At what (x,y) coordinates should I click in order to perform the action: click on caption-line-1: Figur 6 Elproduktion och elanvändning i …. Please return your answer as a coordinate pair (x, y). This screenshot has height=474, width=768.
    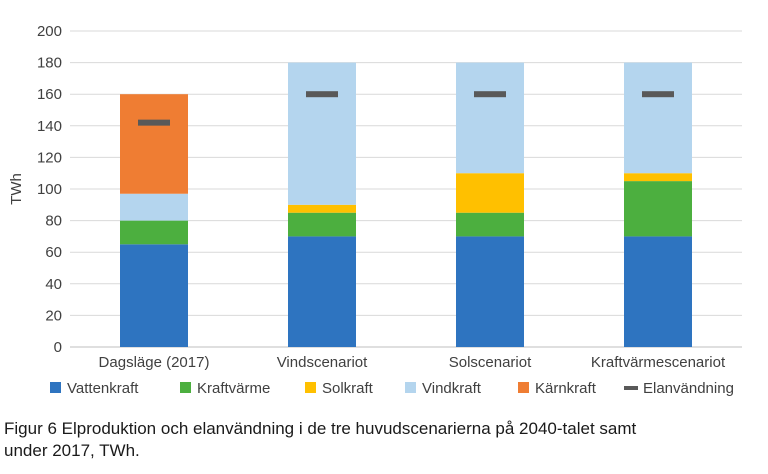
    Looking at the image, I should click on (320, 428).